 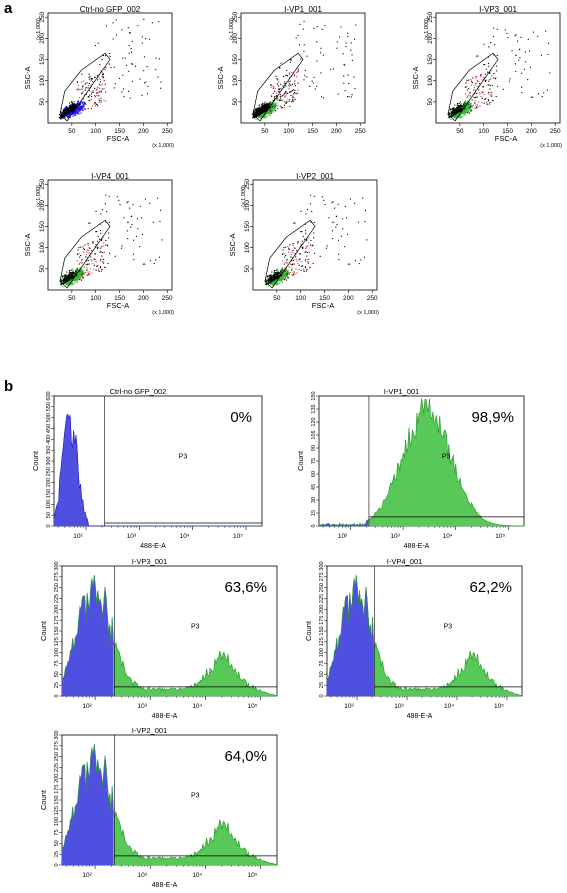 What do you see at coordinates (167, 298) in the screenshot?
I see `x-tick-label: 250` at bounding box center [167, 298].